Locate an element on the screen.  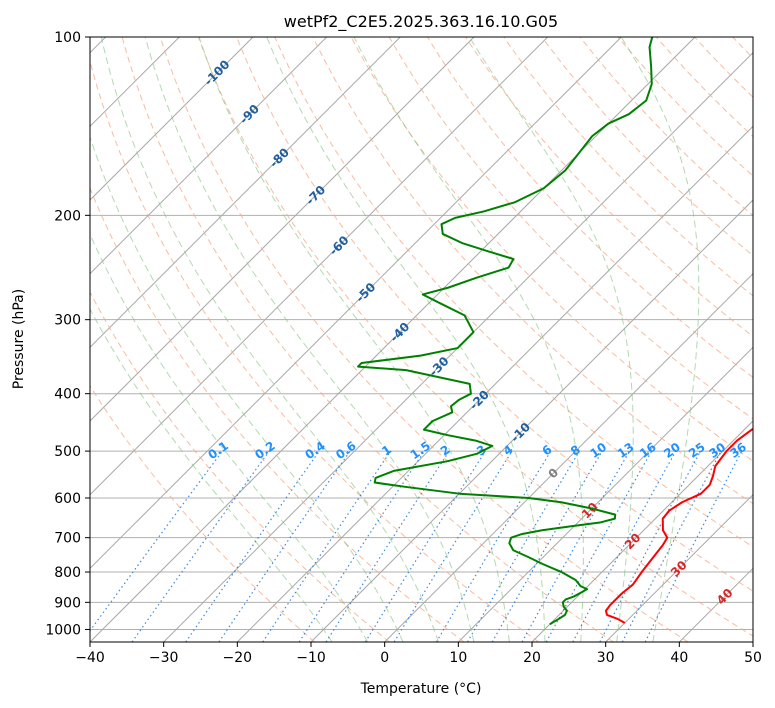
y-tick-label: 400 is located at coordinates (67, 395).